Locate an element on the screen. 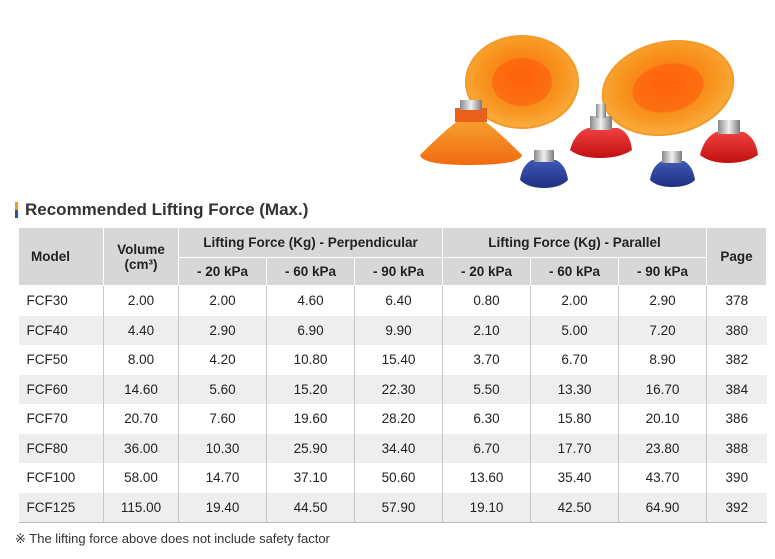 The image size is (775, 559). col-volume: Volume (cm³) is located at coordinates (141, 256).